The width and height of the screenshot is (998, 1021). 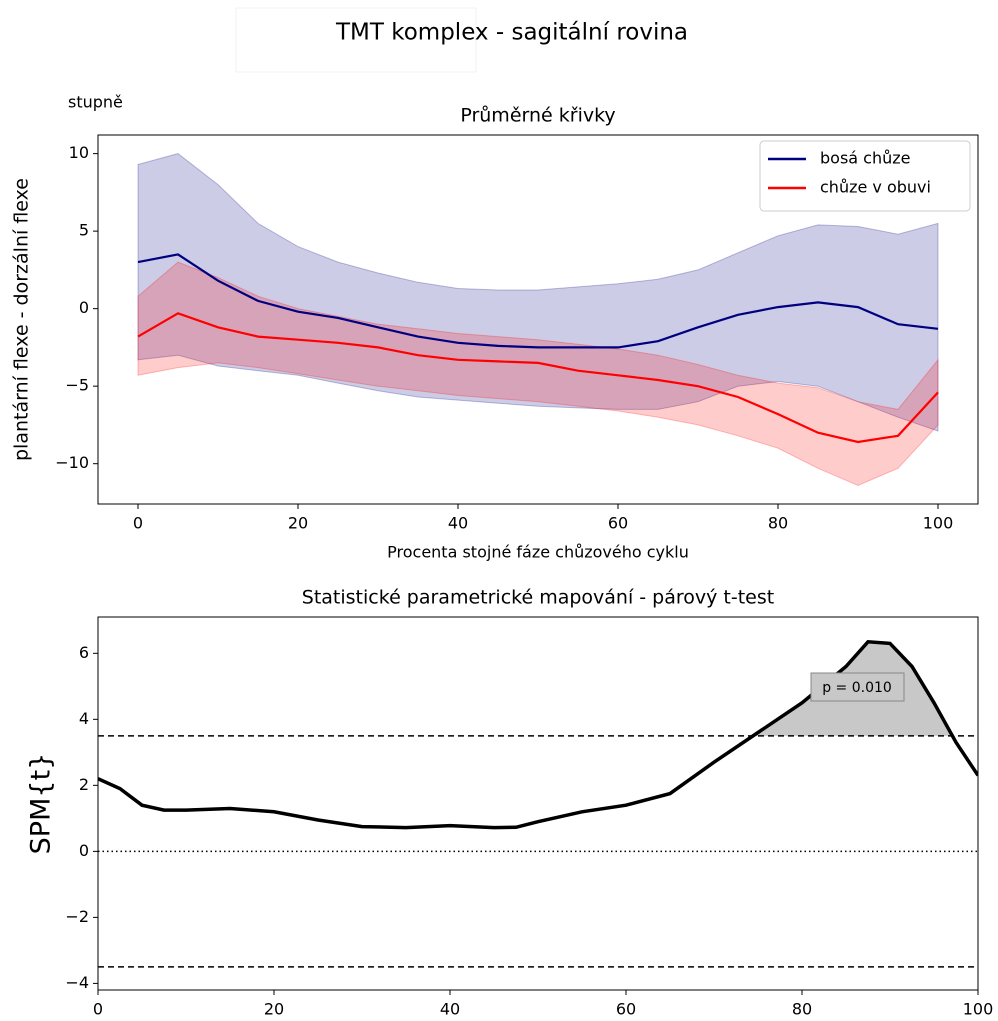 I want to click on y-tick-label: 10, so click(x=79, y=152).